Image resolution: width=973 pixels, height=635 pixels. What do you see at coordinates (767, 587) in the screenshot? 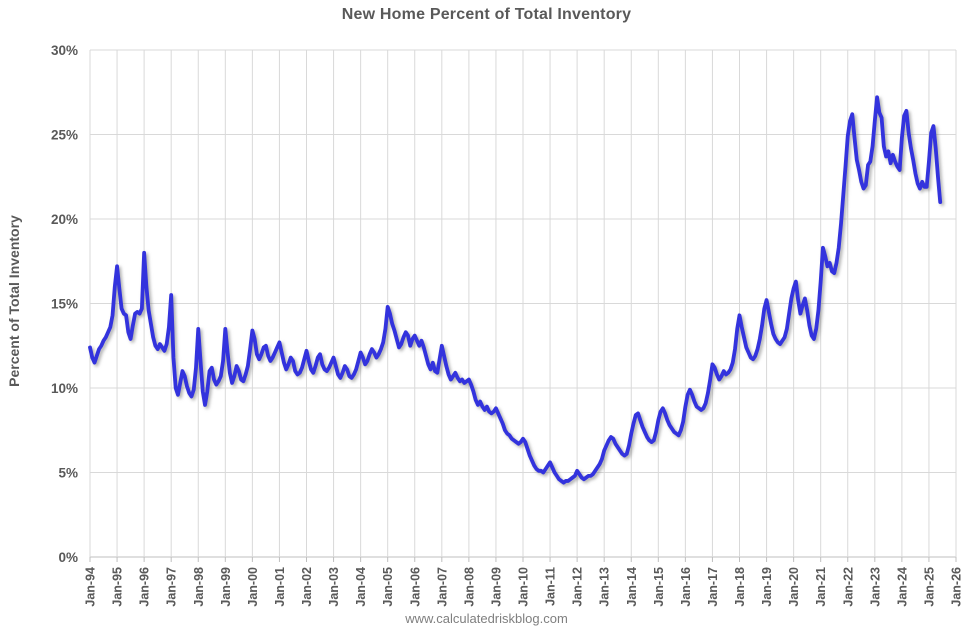
I see `x-tick-label: Jan-19` at bounding box center [767, 587].